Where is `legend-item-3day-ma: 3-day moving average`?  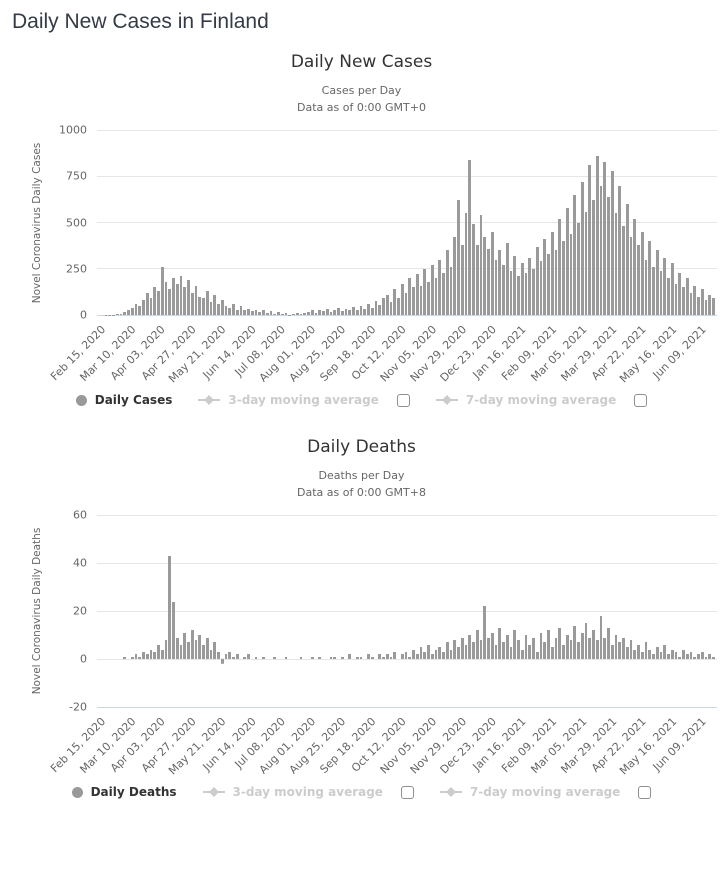
legend-item-3day-ma: 3-day moving average is located at coordinates (308, 792).